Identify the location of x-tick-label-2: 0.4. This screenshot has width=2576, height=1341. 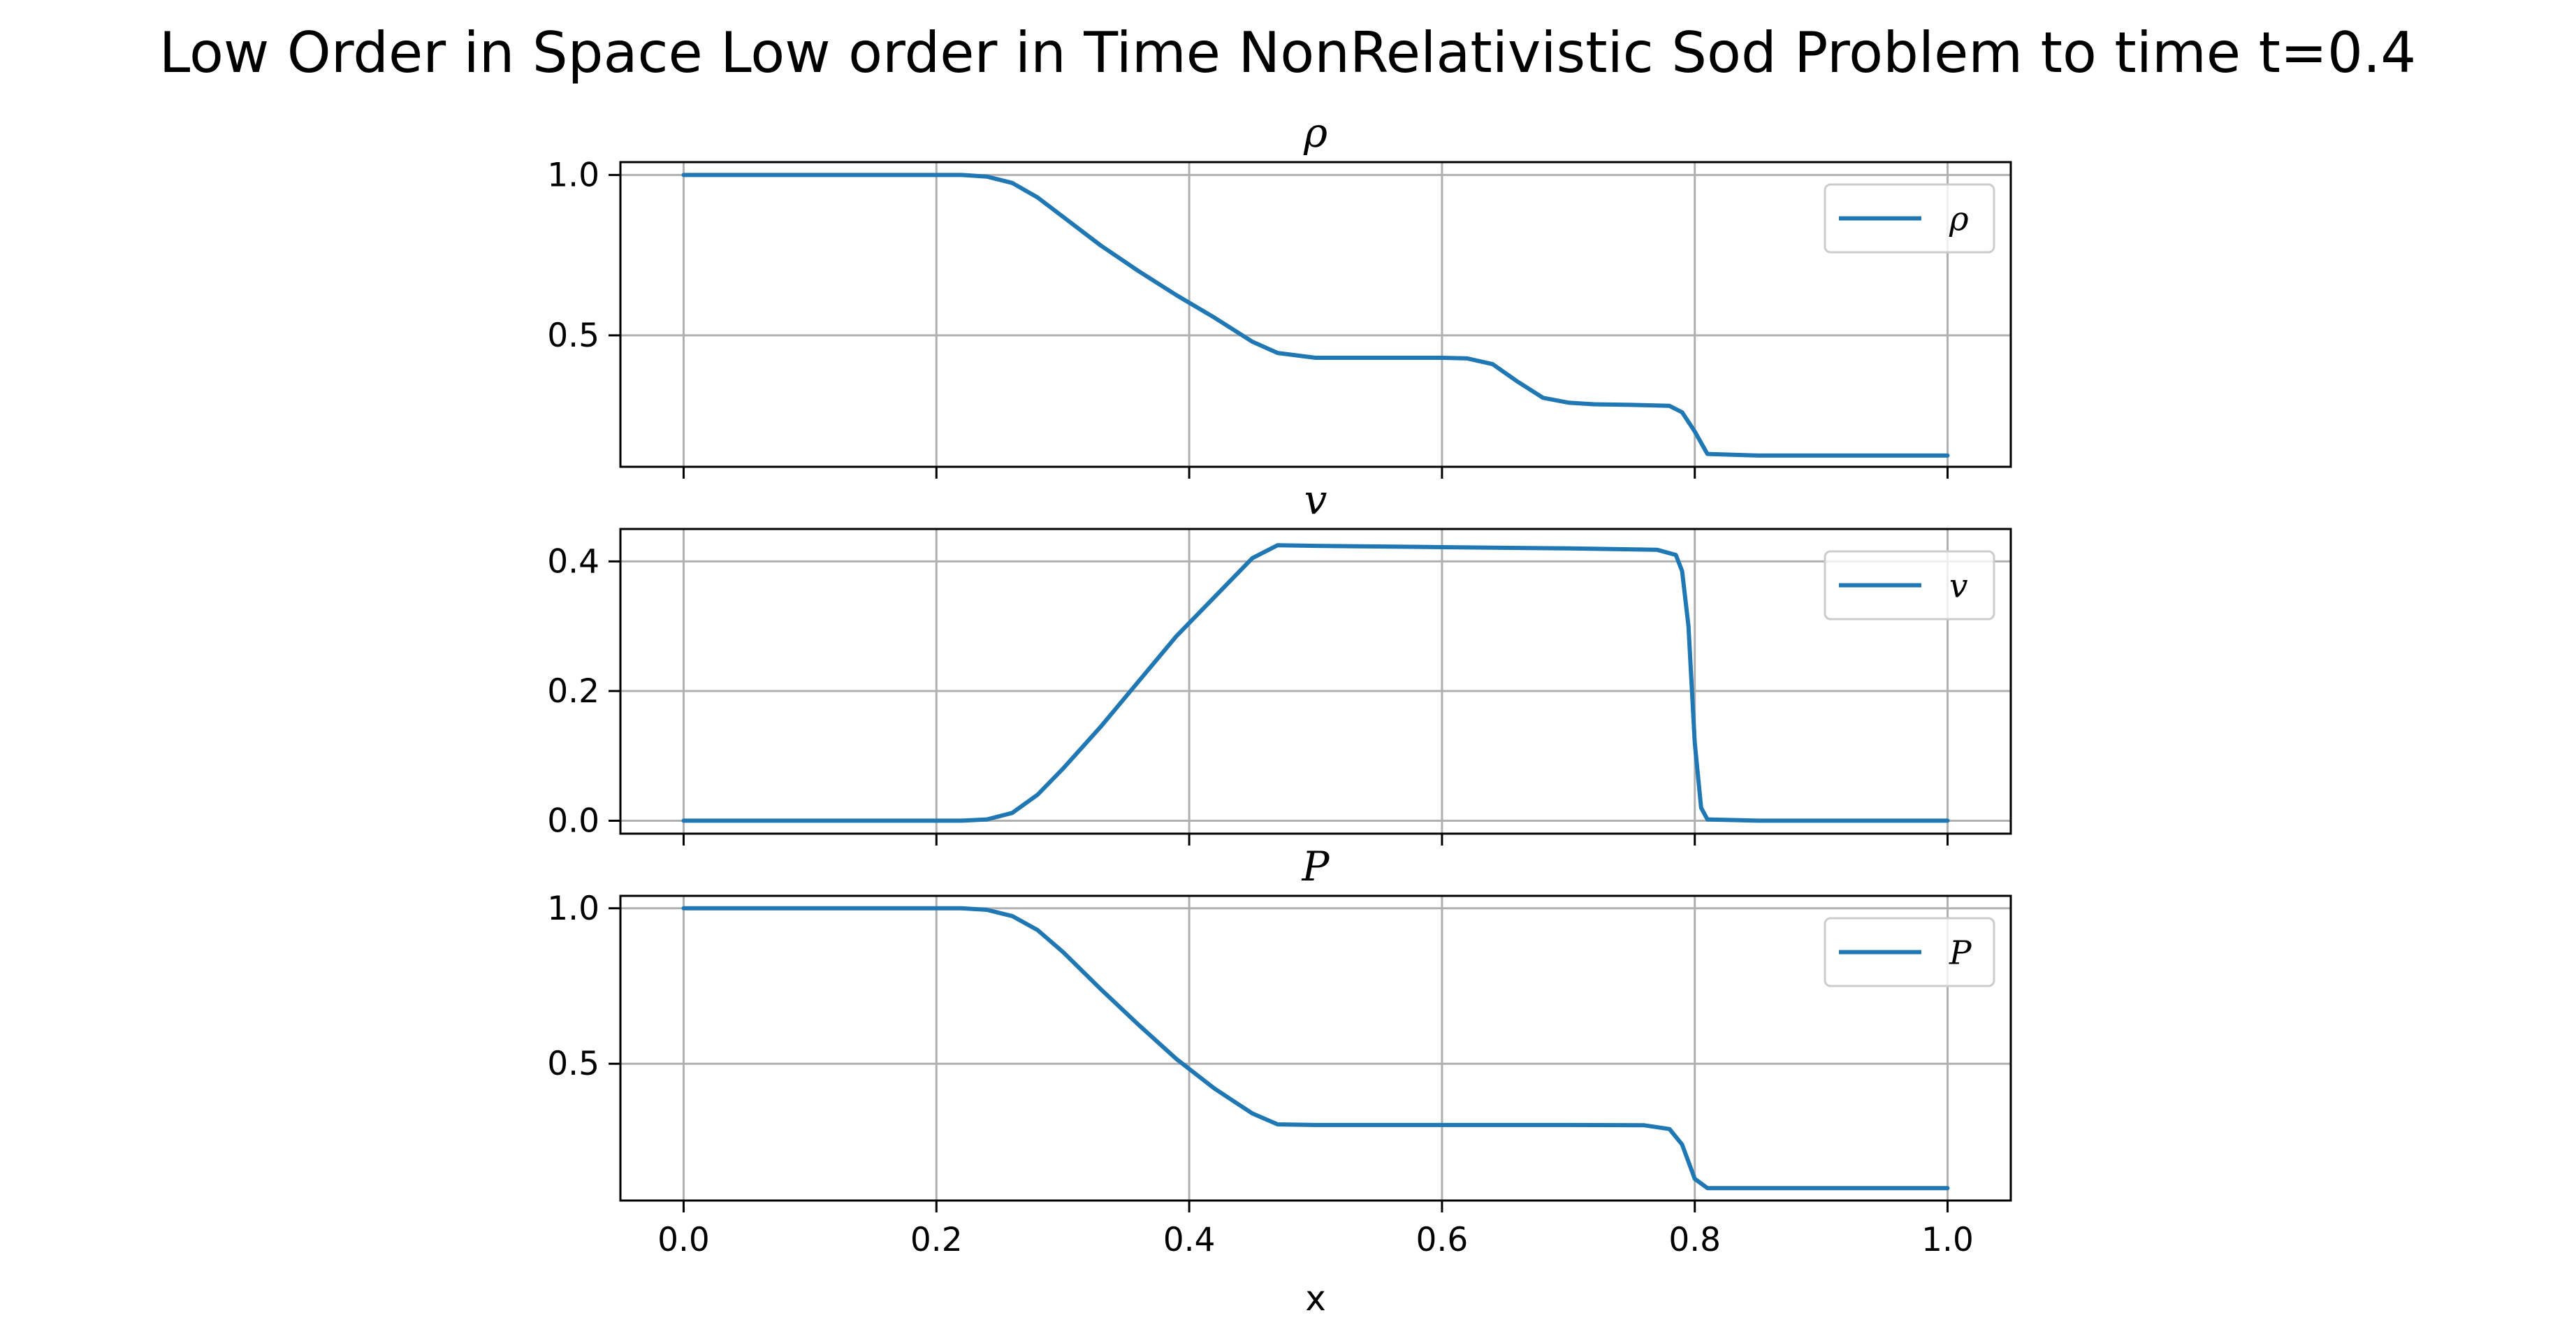
(1189, 1240).